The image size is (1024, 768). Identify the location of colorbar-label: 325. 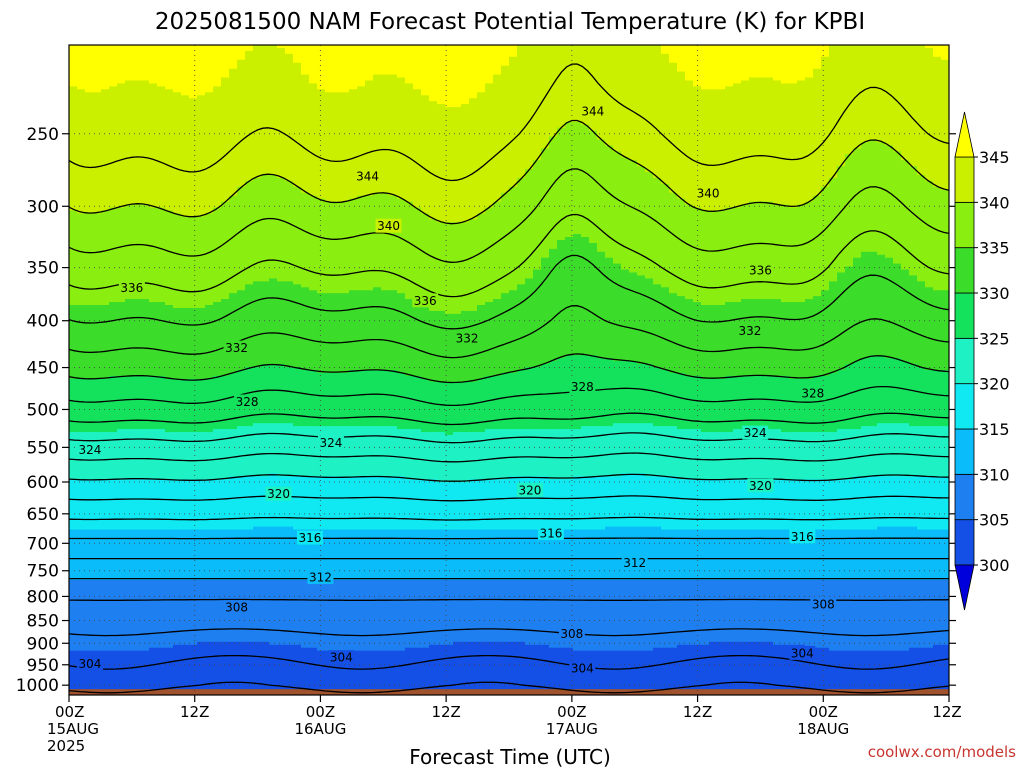
(994, 338).